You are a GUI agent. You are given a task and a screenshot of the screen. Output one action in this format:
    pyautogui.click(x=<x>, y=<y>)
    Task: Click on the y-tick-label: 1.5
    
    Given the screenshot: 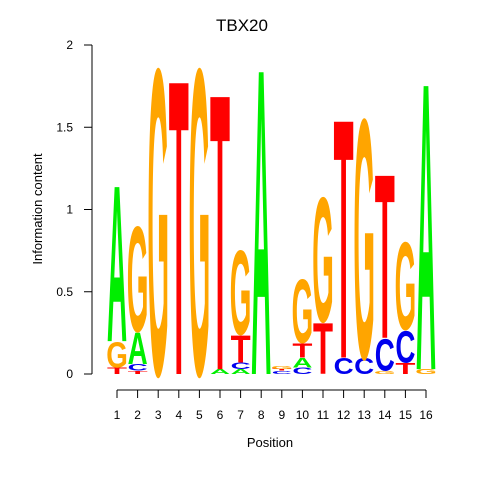 What is the action you would take?
    pyautogui.click(x=64, y=127)
    